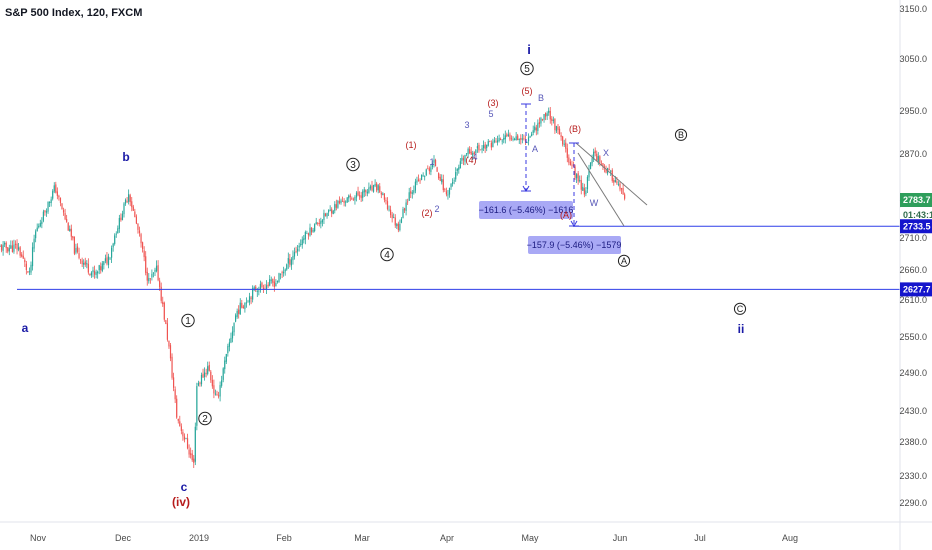 The image size is (932, 550). I want to click on chart-title: S&P 500 Index, 120, FXCM, so click(74, 13).